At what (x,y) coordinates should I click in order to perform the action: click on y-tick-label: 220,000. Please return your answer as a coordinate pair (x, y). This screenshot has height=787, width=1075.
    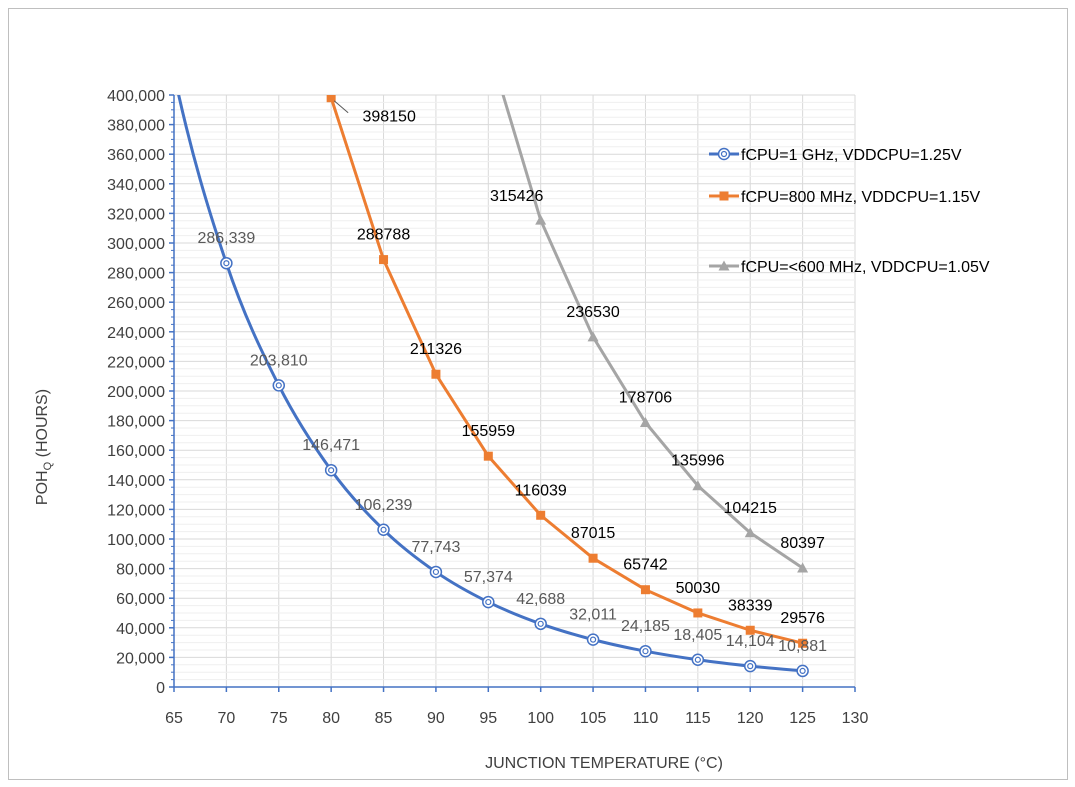
    Looking at the image, I should click on (136, 362).